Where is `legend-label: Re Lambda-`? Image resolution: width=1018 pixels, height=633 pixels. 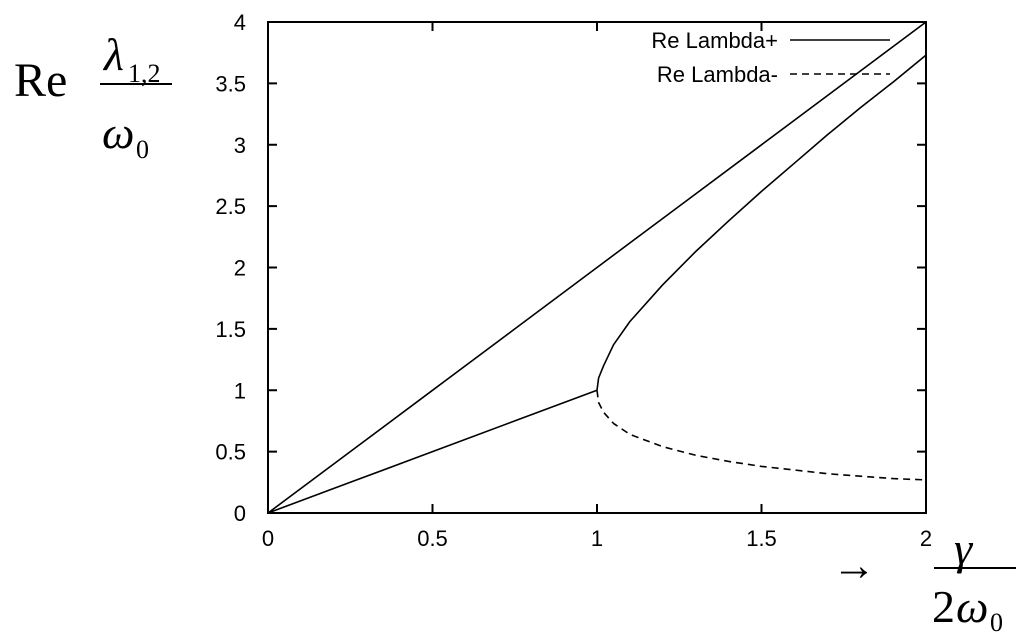 legend-label: Re Lambda- is located at coordinates (717, 74).